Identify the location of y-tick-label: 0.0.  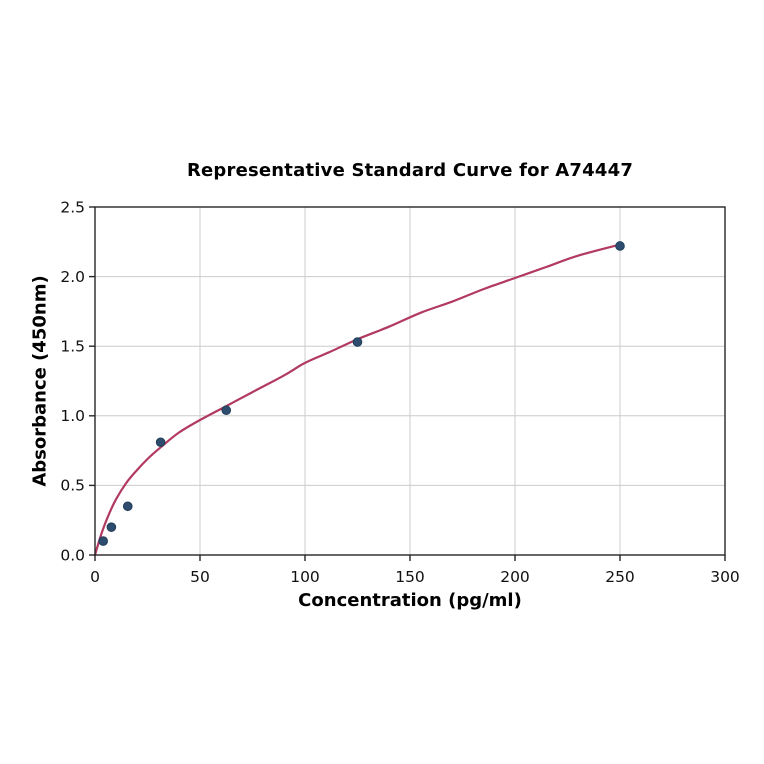
(72, 555).